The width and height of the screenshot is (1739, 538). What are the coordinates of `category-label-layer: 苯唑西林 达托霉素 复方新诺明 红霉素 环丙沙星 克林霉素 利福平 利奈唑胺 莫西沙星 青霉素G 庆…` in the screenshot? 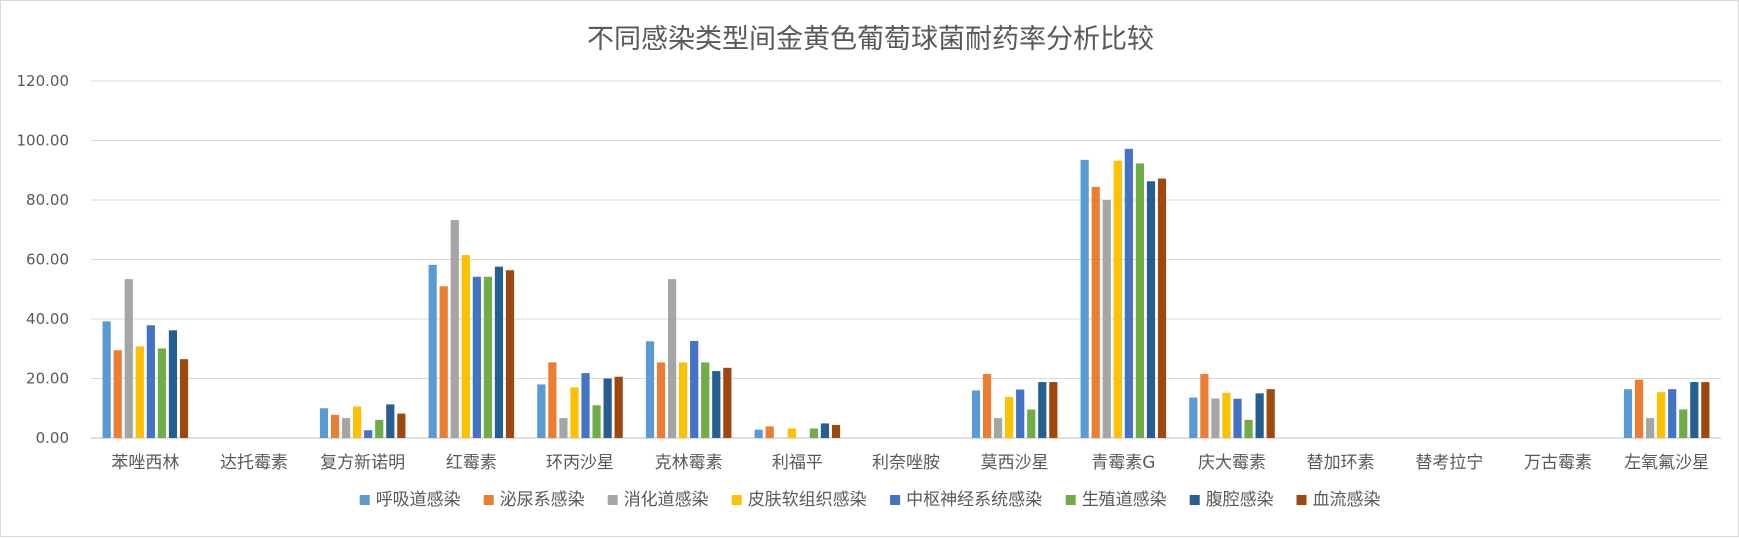 It's located at (910, 463).